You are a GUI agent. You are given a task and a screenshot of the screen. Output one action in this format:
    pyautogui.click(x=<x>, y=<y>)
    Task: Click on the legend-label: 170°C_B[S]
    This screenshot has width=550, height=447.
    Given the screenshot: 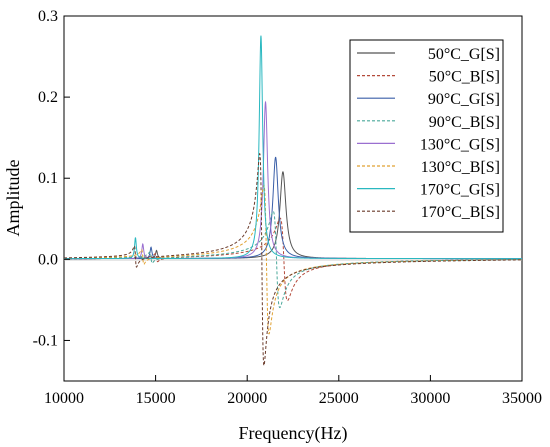 What is the action you would take?
    pyautogui.click(x=460, y=212)
    